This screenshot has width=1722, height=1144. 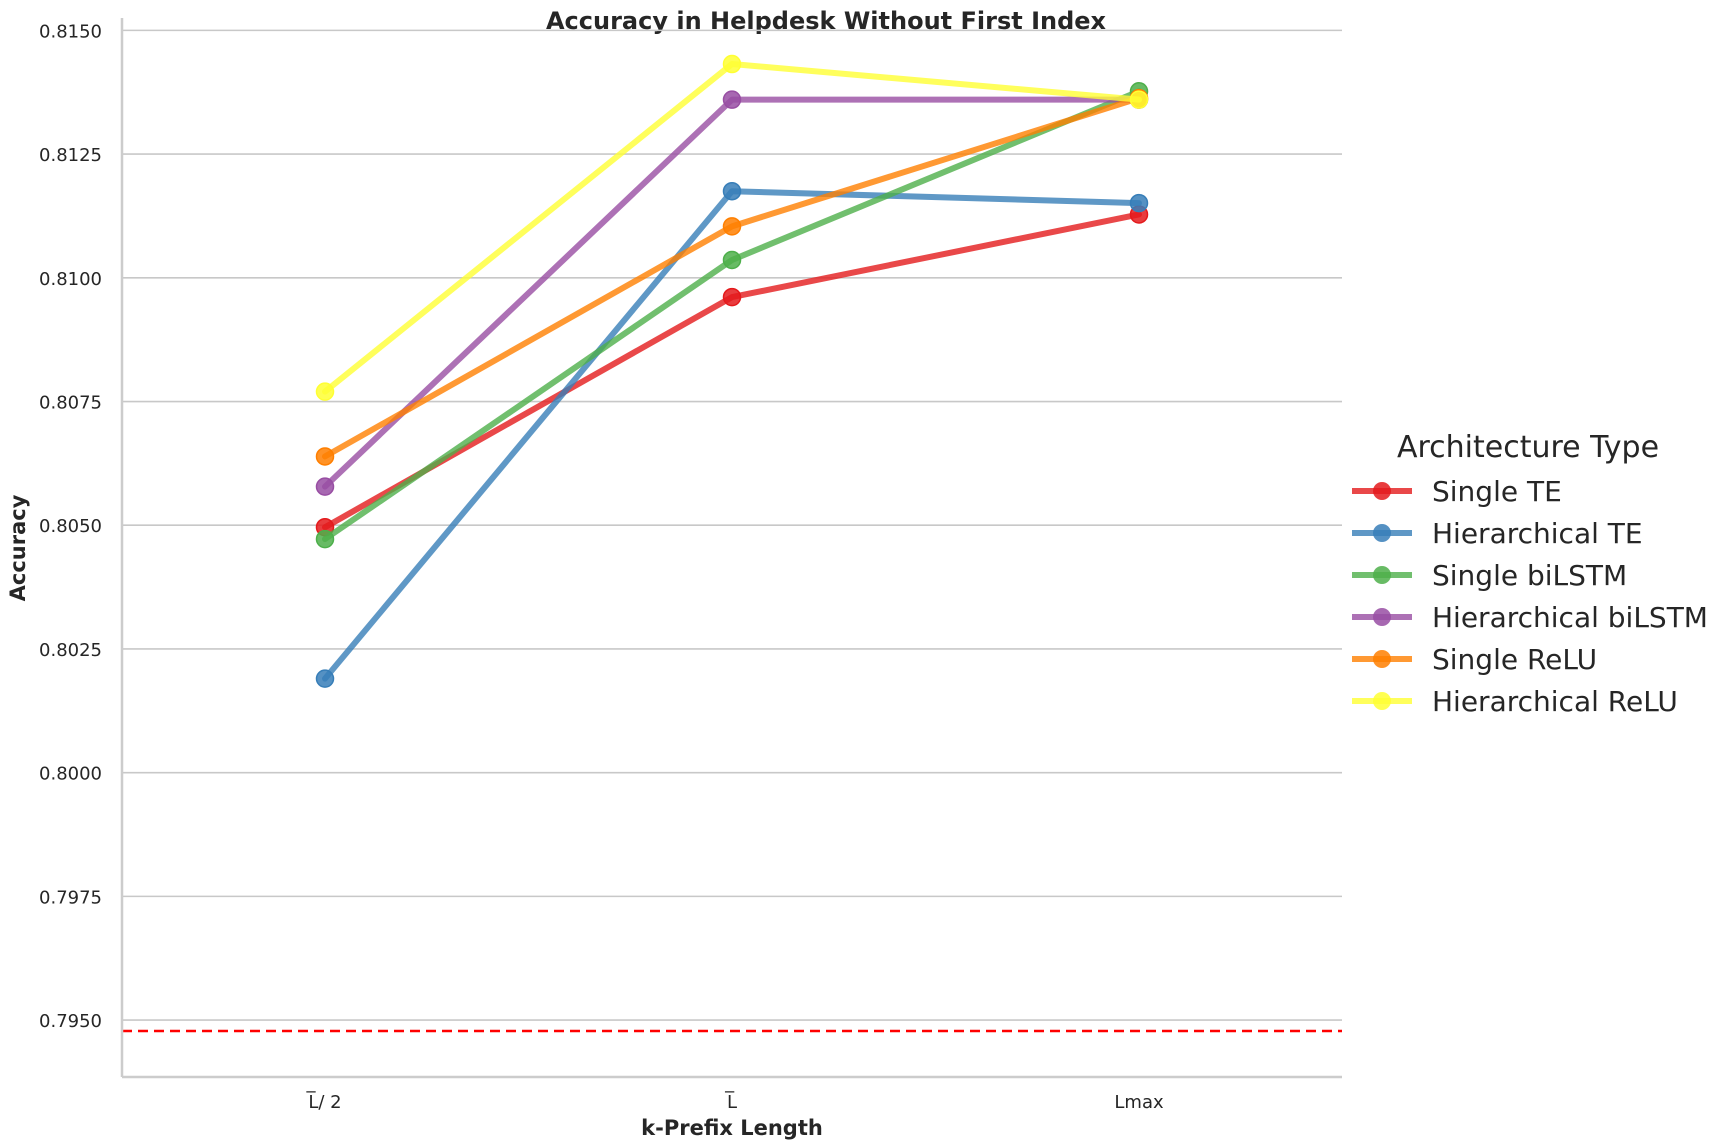 What do you see at coordinates (70, 774) in the screenshot?
I see `y-tick-label: 0.8000` at bounding box center [70, 774].